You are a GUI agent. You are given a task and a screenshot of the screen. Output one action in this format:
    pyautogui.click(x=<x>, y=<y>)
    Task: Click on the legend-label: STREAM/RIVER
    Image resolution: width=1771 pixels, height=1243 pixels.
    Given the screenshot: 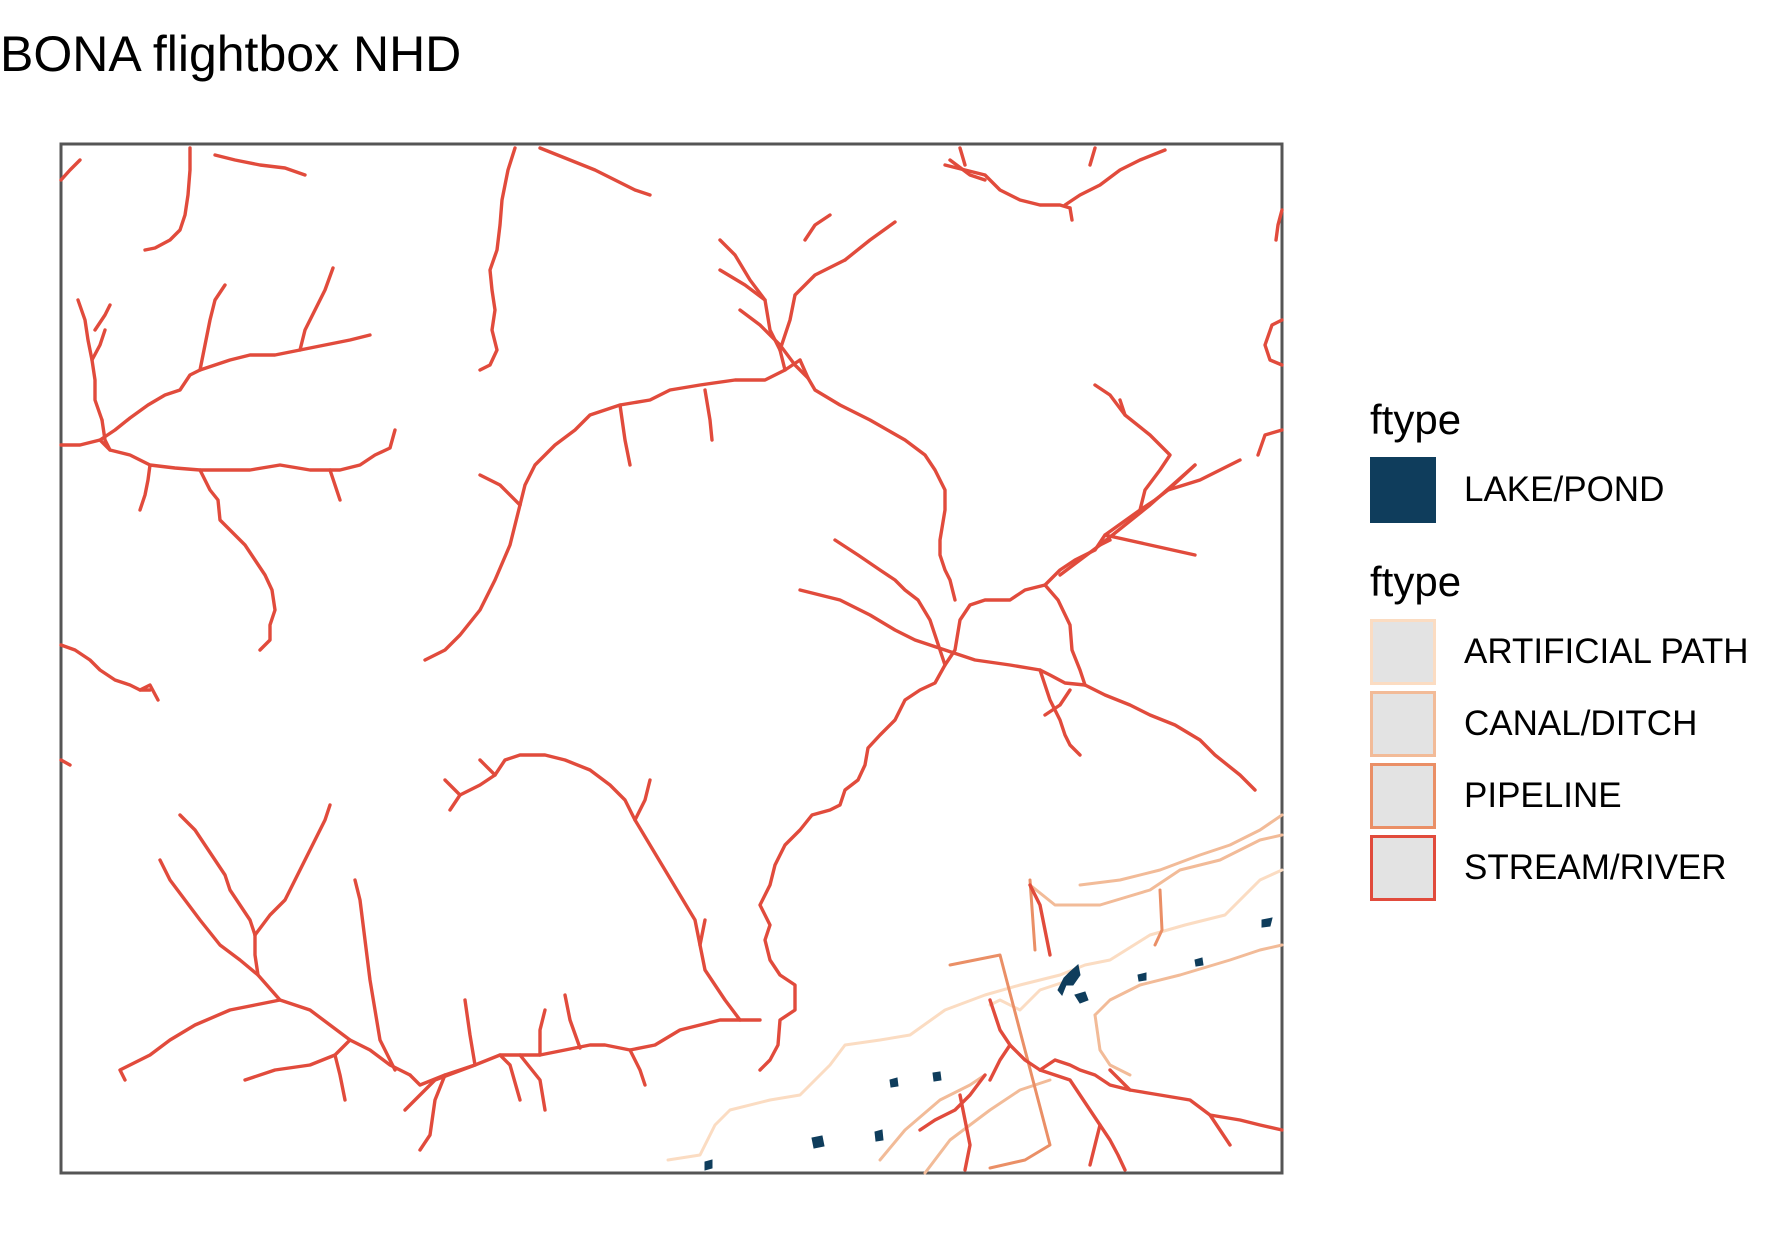 What is the action you would take?
    pyautogui.click(x=1595, y=867)
    